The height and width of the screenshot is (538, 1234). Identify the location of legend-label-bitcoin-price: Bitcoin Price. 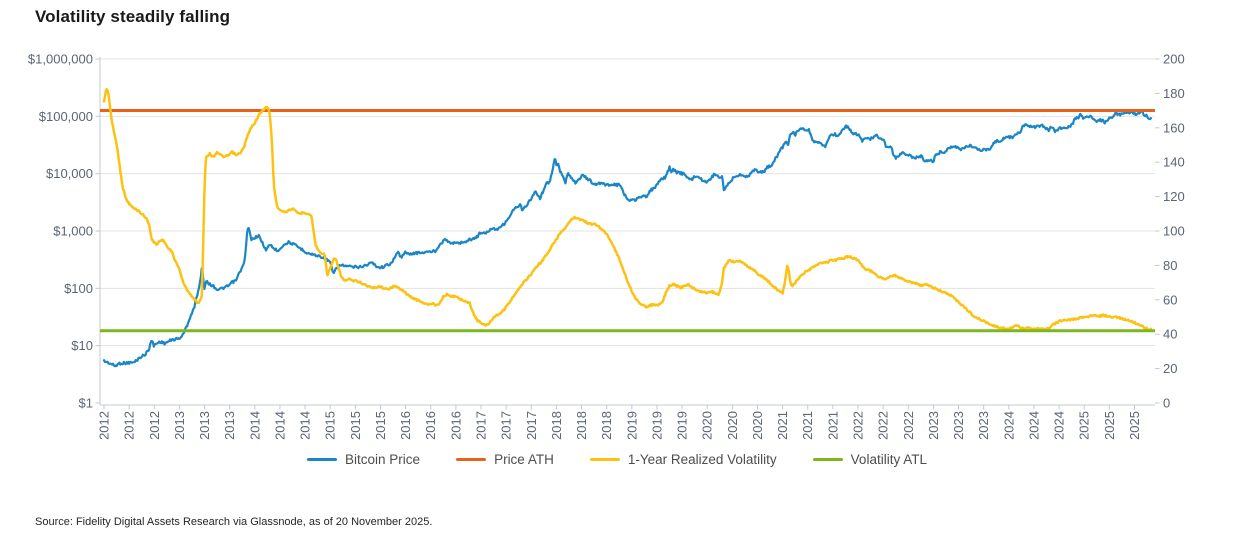
(383, 459).